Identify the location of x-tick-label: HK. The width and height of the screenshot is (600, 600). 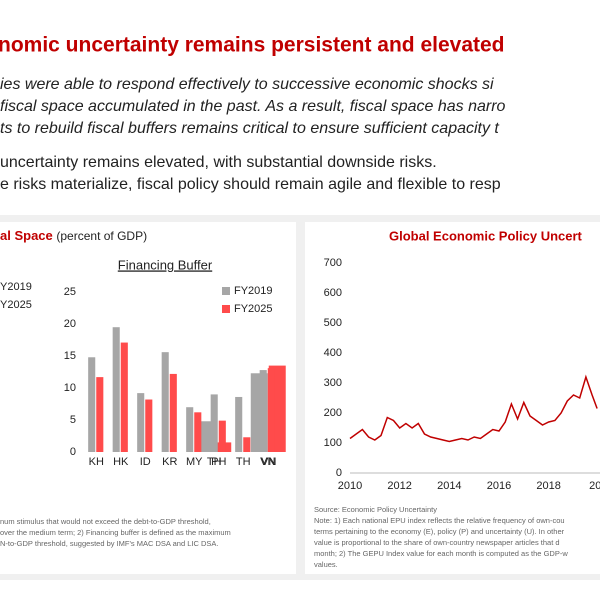
(121, 462).